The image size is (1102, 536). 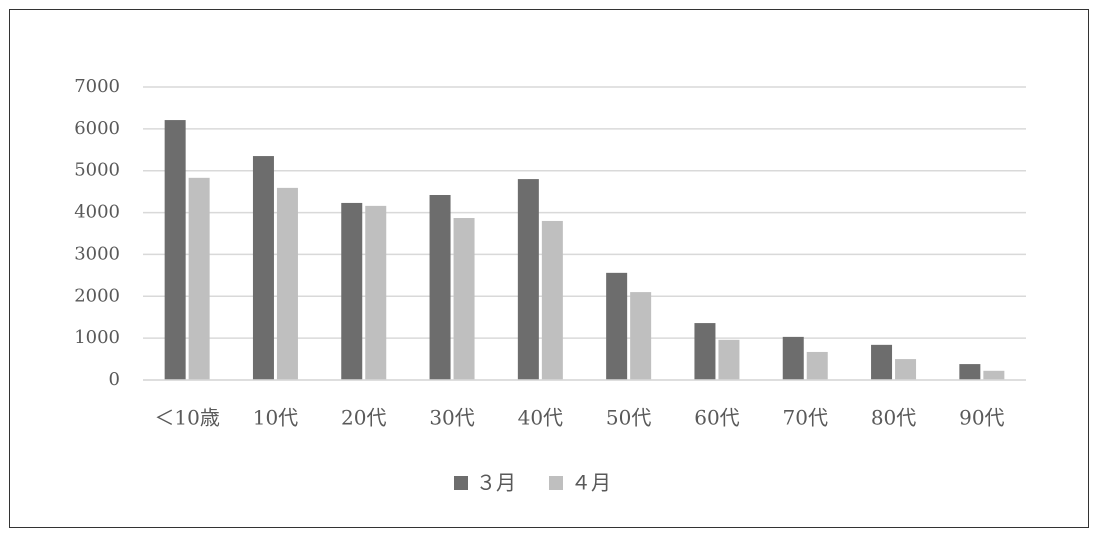 What do you see at coordinates (97, 295) in the screenshot?
I see `y-tick-label: 2000` at bounding box center [97, 295].